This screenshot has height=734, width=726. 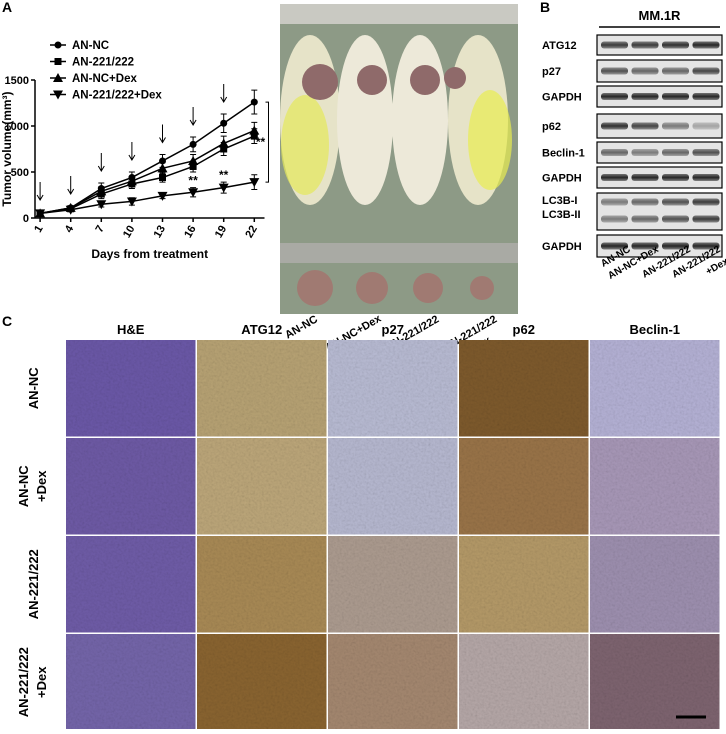 What do you see at coordinates (160, 232) in the screenshot?
I see `x-tick-label: 13` at bounding box center [160, 232].